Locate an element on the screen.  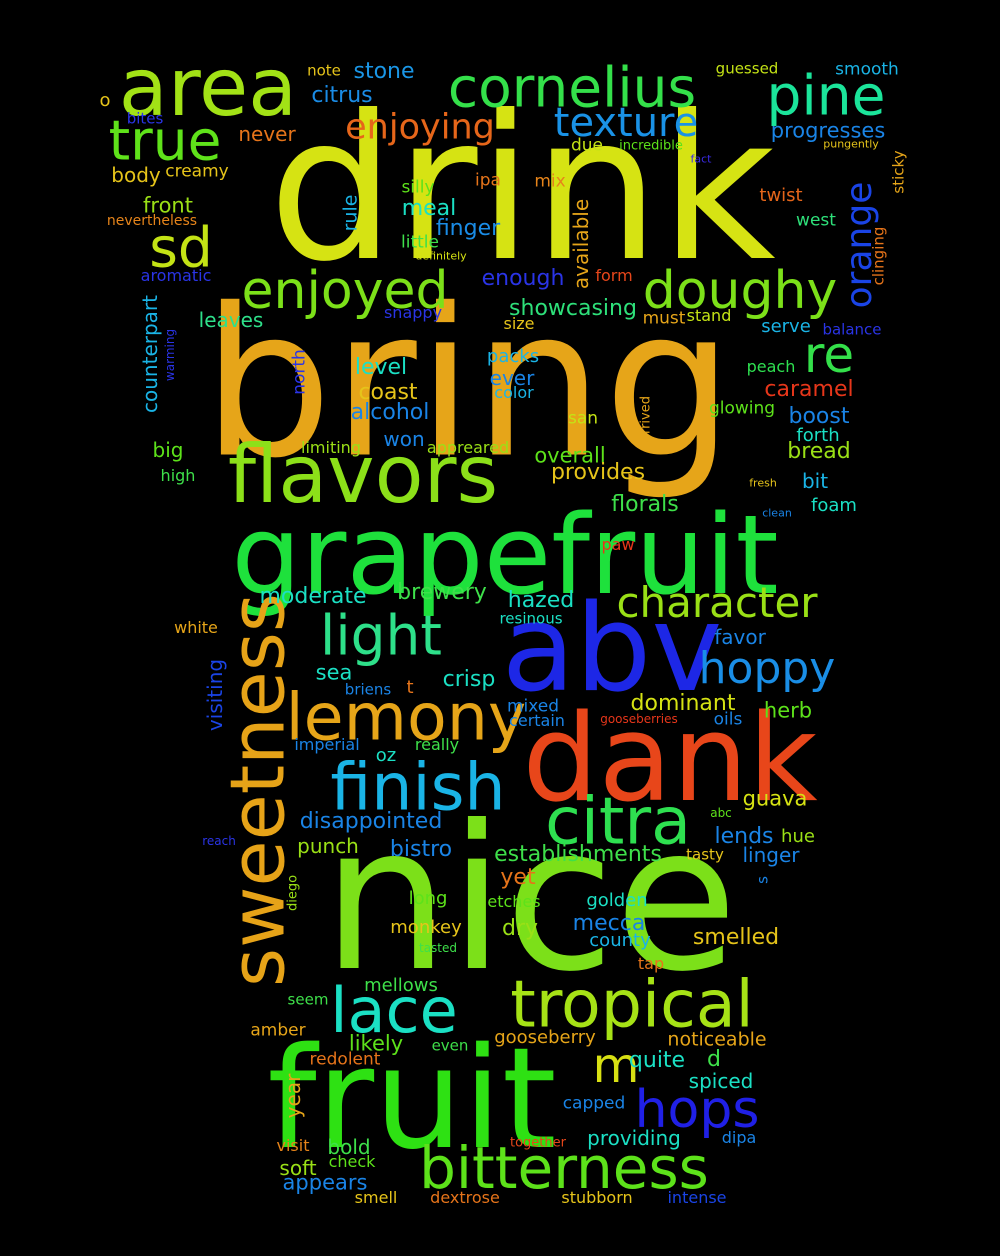
word: pungently is located at coordinates (851, 144).